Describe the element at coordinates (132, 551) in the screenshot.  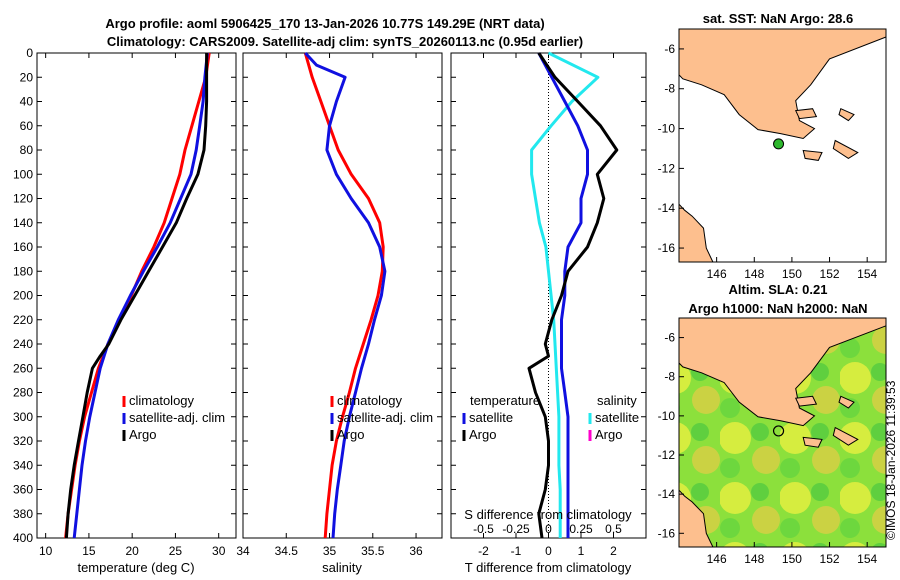
I see `x-tick-label: 20` at that location.